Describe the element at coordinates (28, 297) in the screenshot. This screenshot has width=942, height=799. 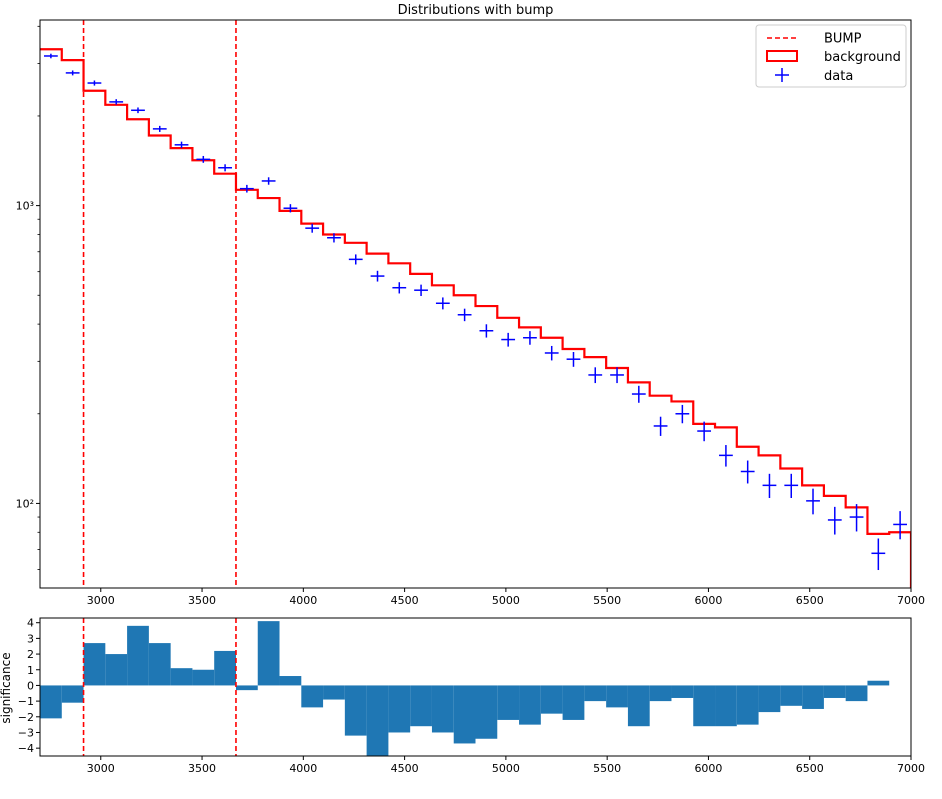
I see `y-axis: 10² 10³` at that location.